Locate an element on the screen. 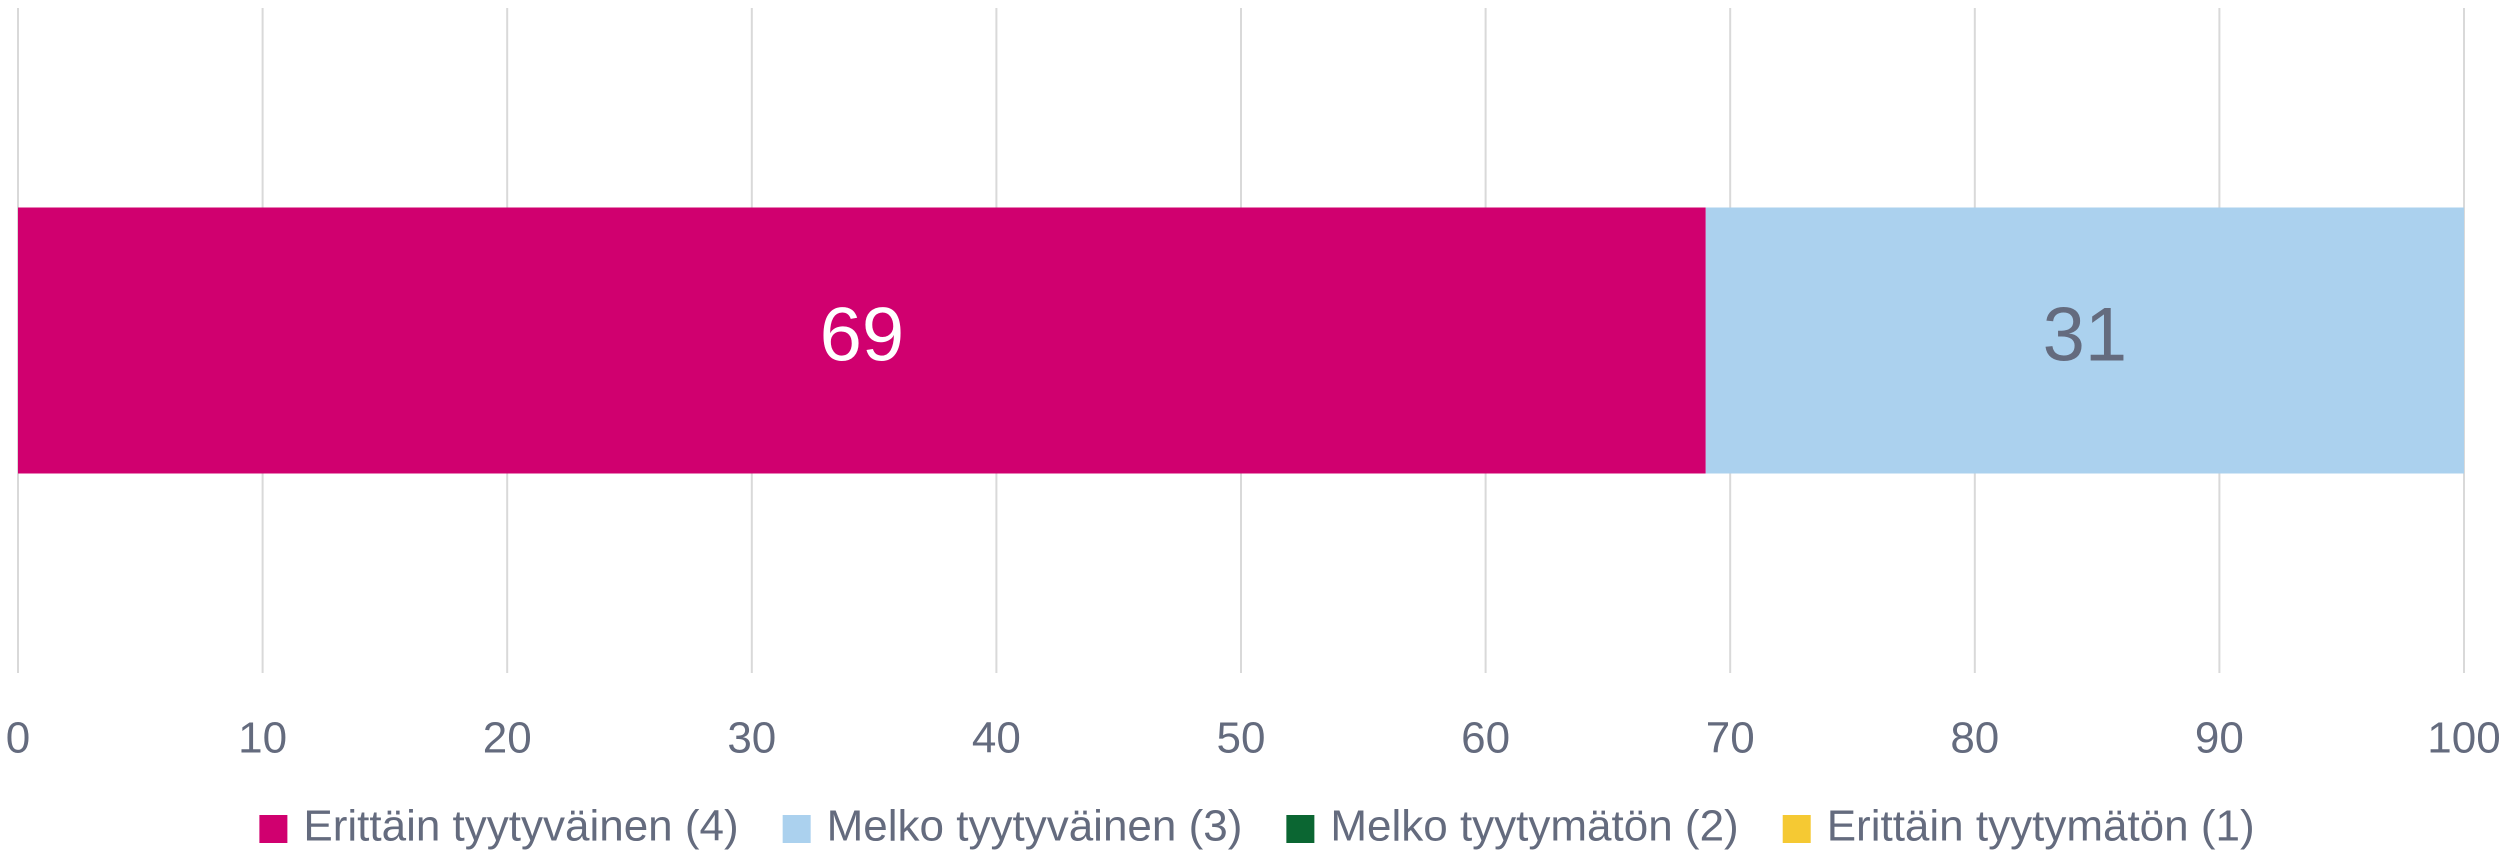 The height and width of the screenshot is (853, 2514). legend-label: Melko tyytymätön (2) is located at coordinates (1534, 826).